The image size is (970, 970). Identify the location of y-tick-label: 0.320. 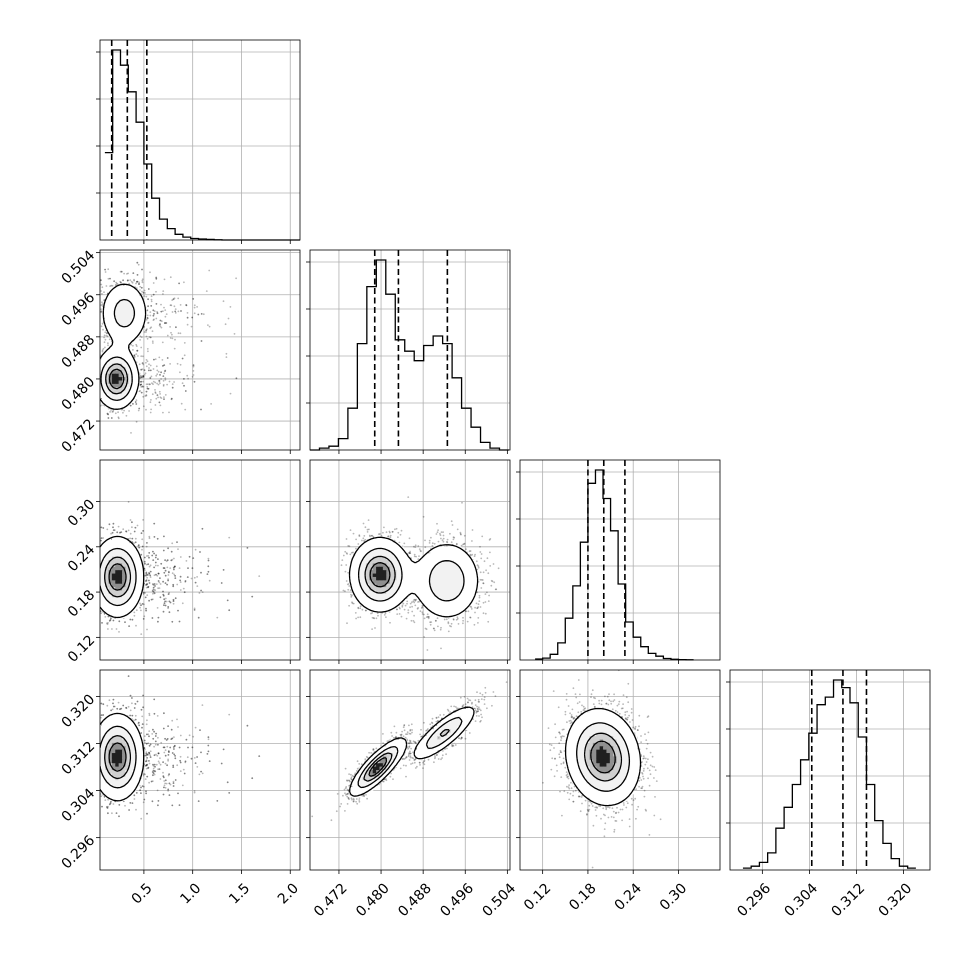
(79, 711).